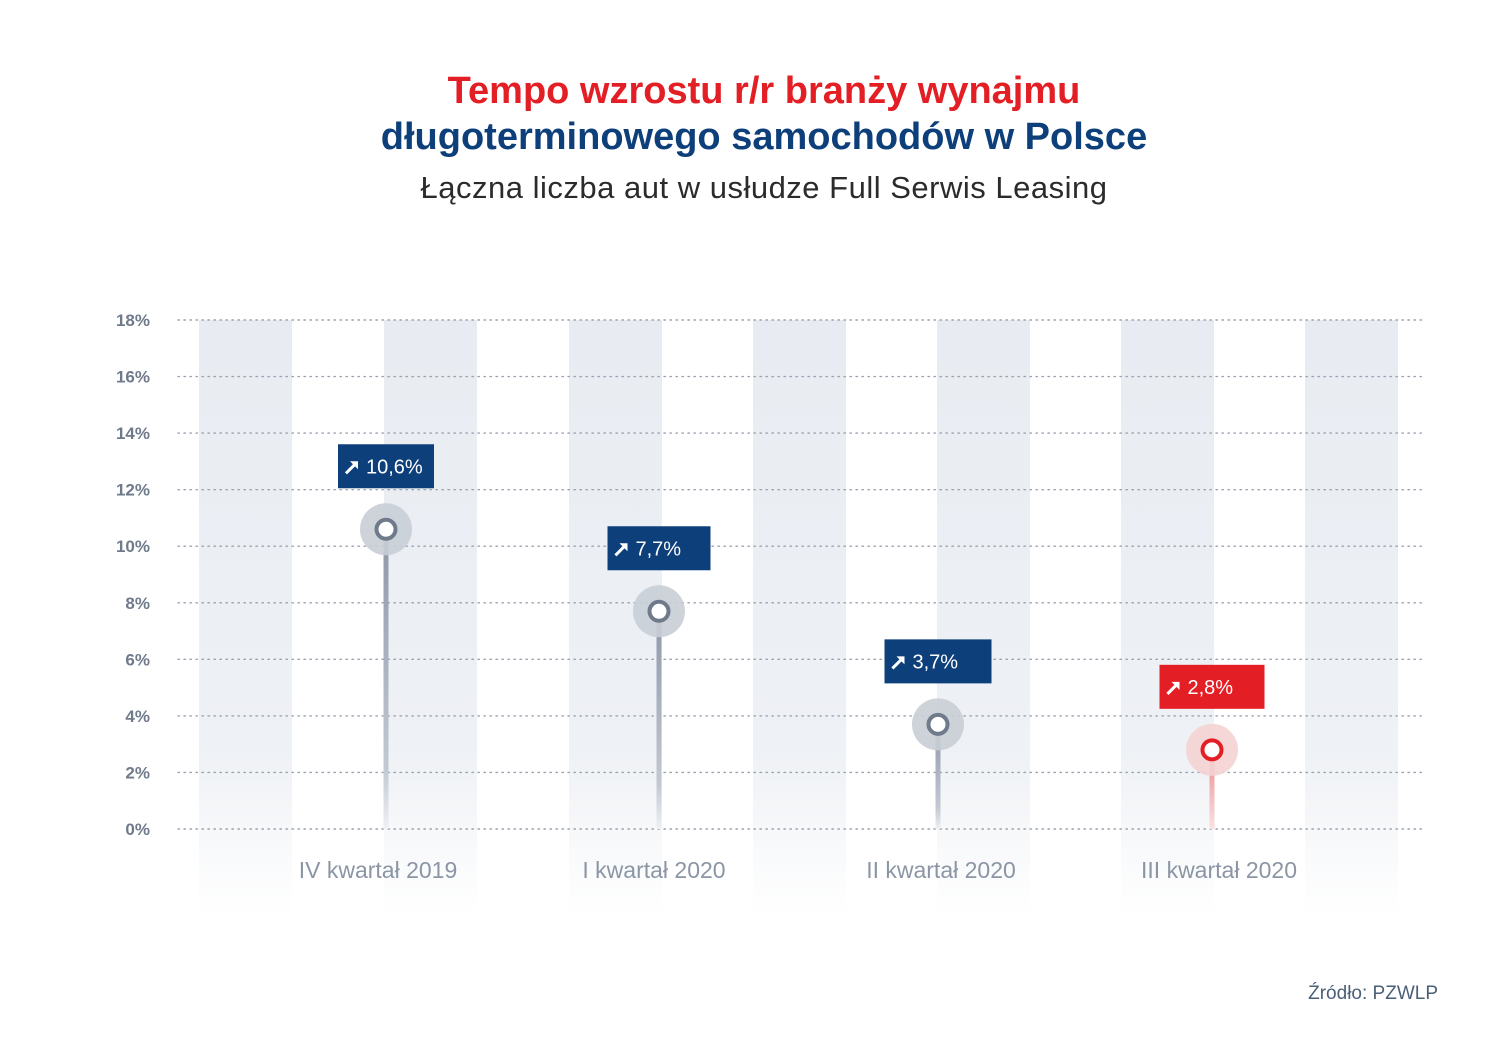  What do you see at coordinates (133, 377) in the screenshot?
I see `y-tick-label: 16%` at bounding box center [133, 377].